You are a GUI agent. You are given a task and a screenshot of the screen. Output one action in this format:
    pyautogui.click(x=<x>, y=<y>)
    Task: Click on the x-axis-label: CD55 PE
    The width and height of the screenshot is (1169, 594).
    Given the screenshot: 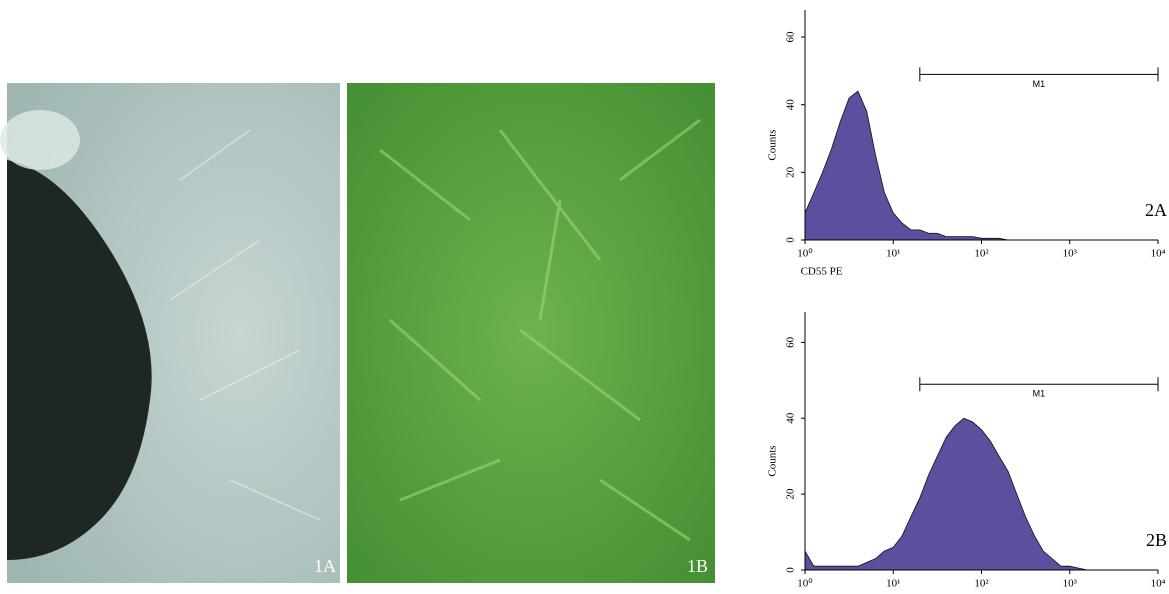 What is the action you would take?
    pyautogui.click(x=822, y=272)
    